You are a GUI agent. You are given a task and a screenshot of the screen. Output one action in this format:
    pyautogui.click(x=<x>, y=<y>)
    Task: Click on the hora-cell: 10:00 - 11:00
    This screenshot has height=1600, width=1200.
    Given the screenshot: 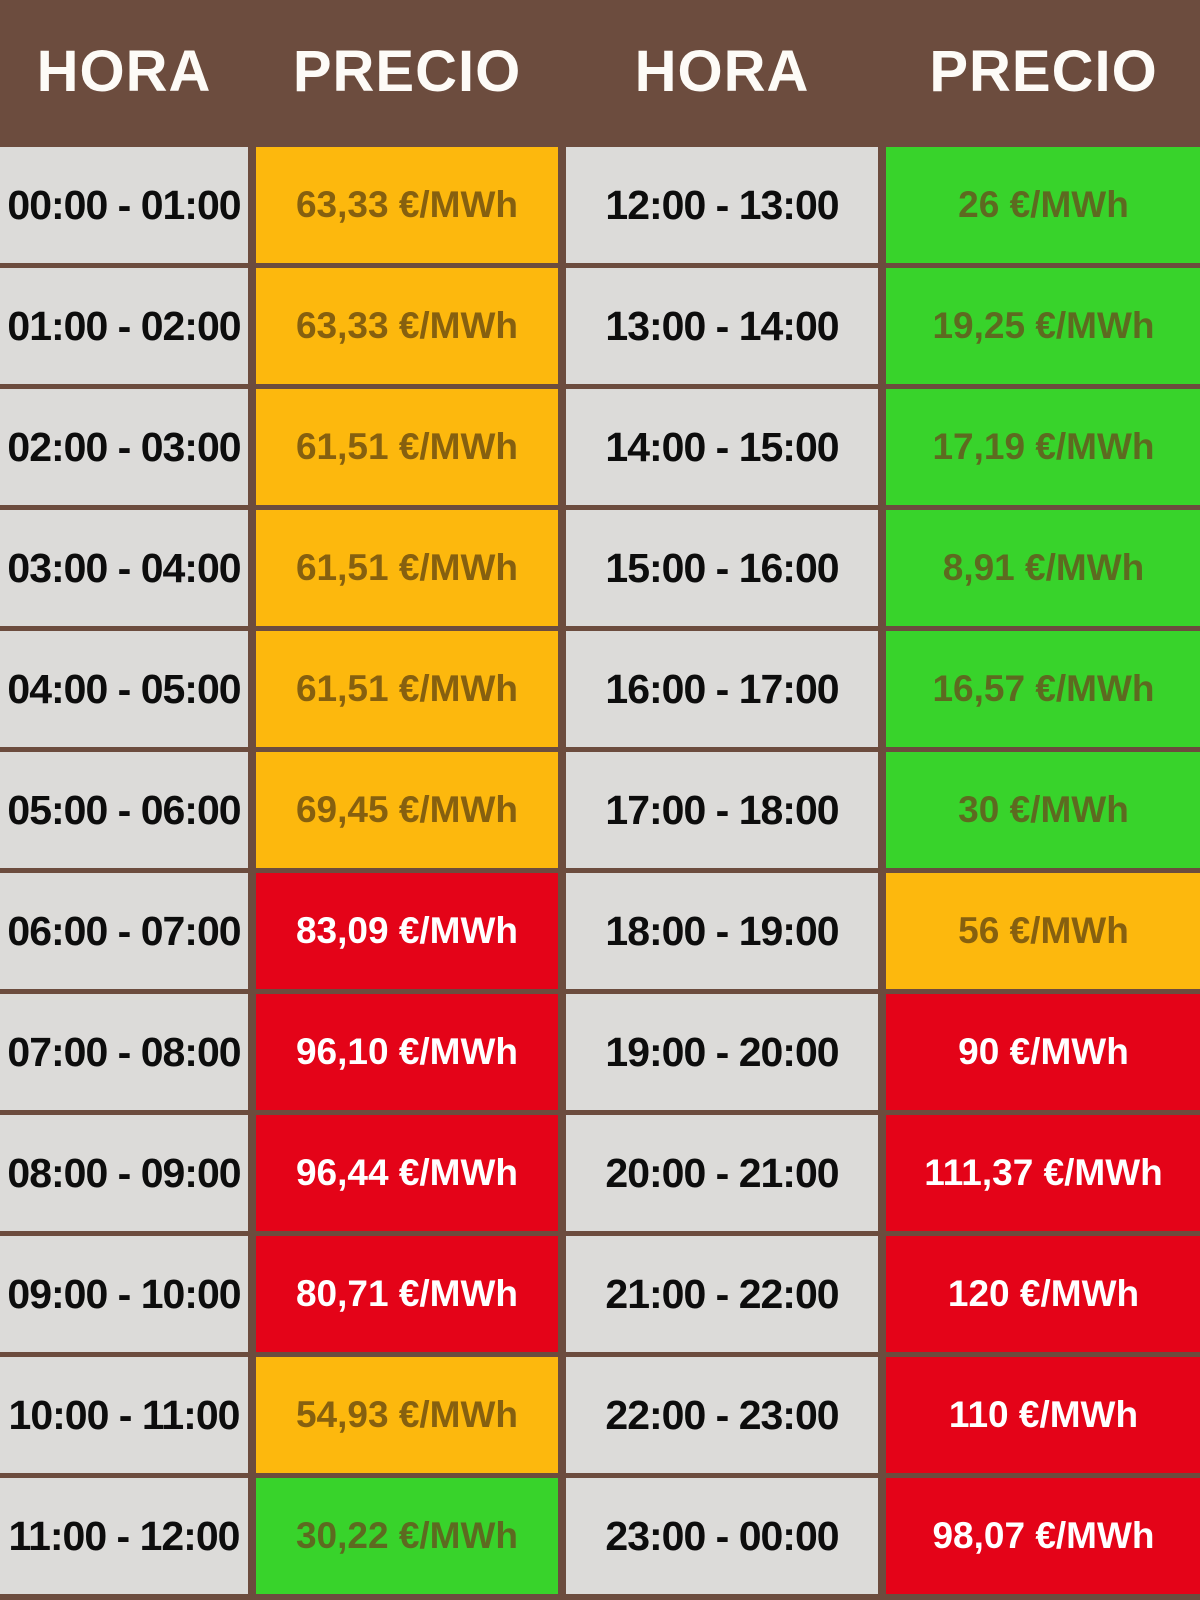 What is the action you would take?
    pyautogui.click(x=124, y=1415)
    